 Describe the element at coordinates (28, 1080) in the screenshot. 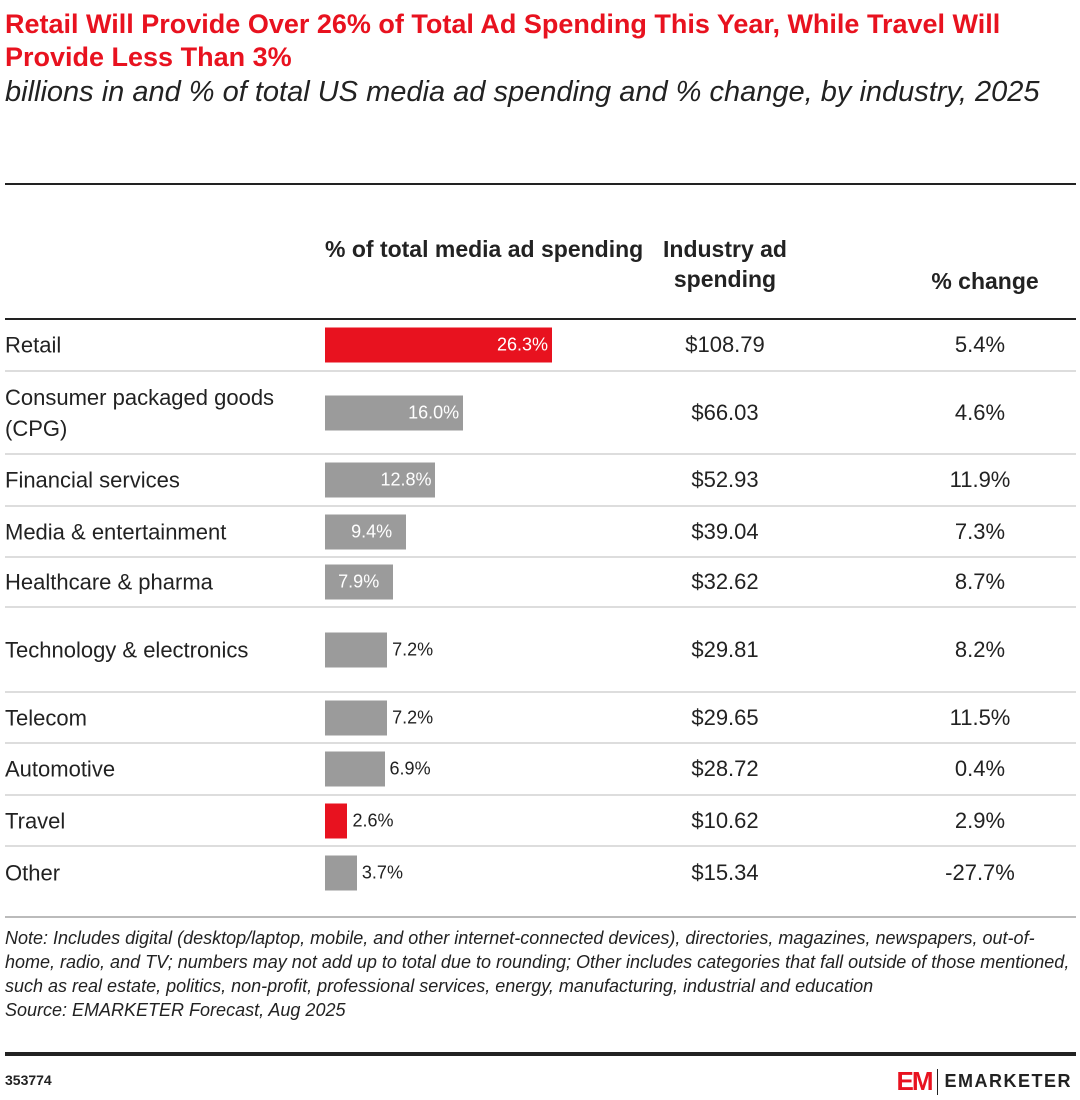

I see `chart-id: 353774` at that location.